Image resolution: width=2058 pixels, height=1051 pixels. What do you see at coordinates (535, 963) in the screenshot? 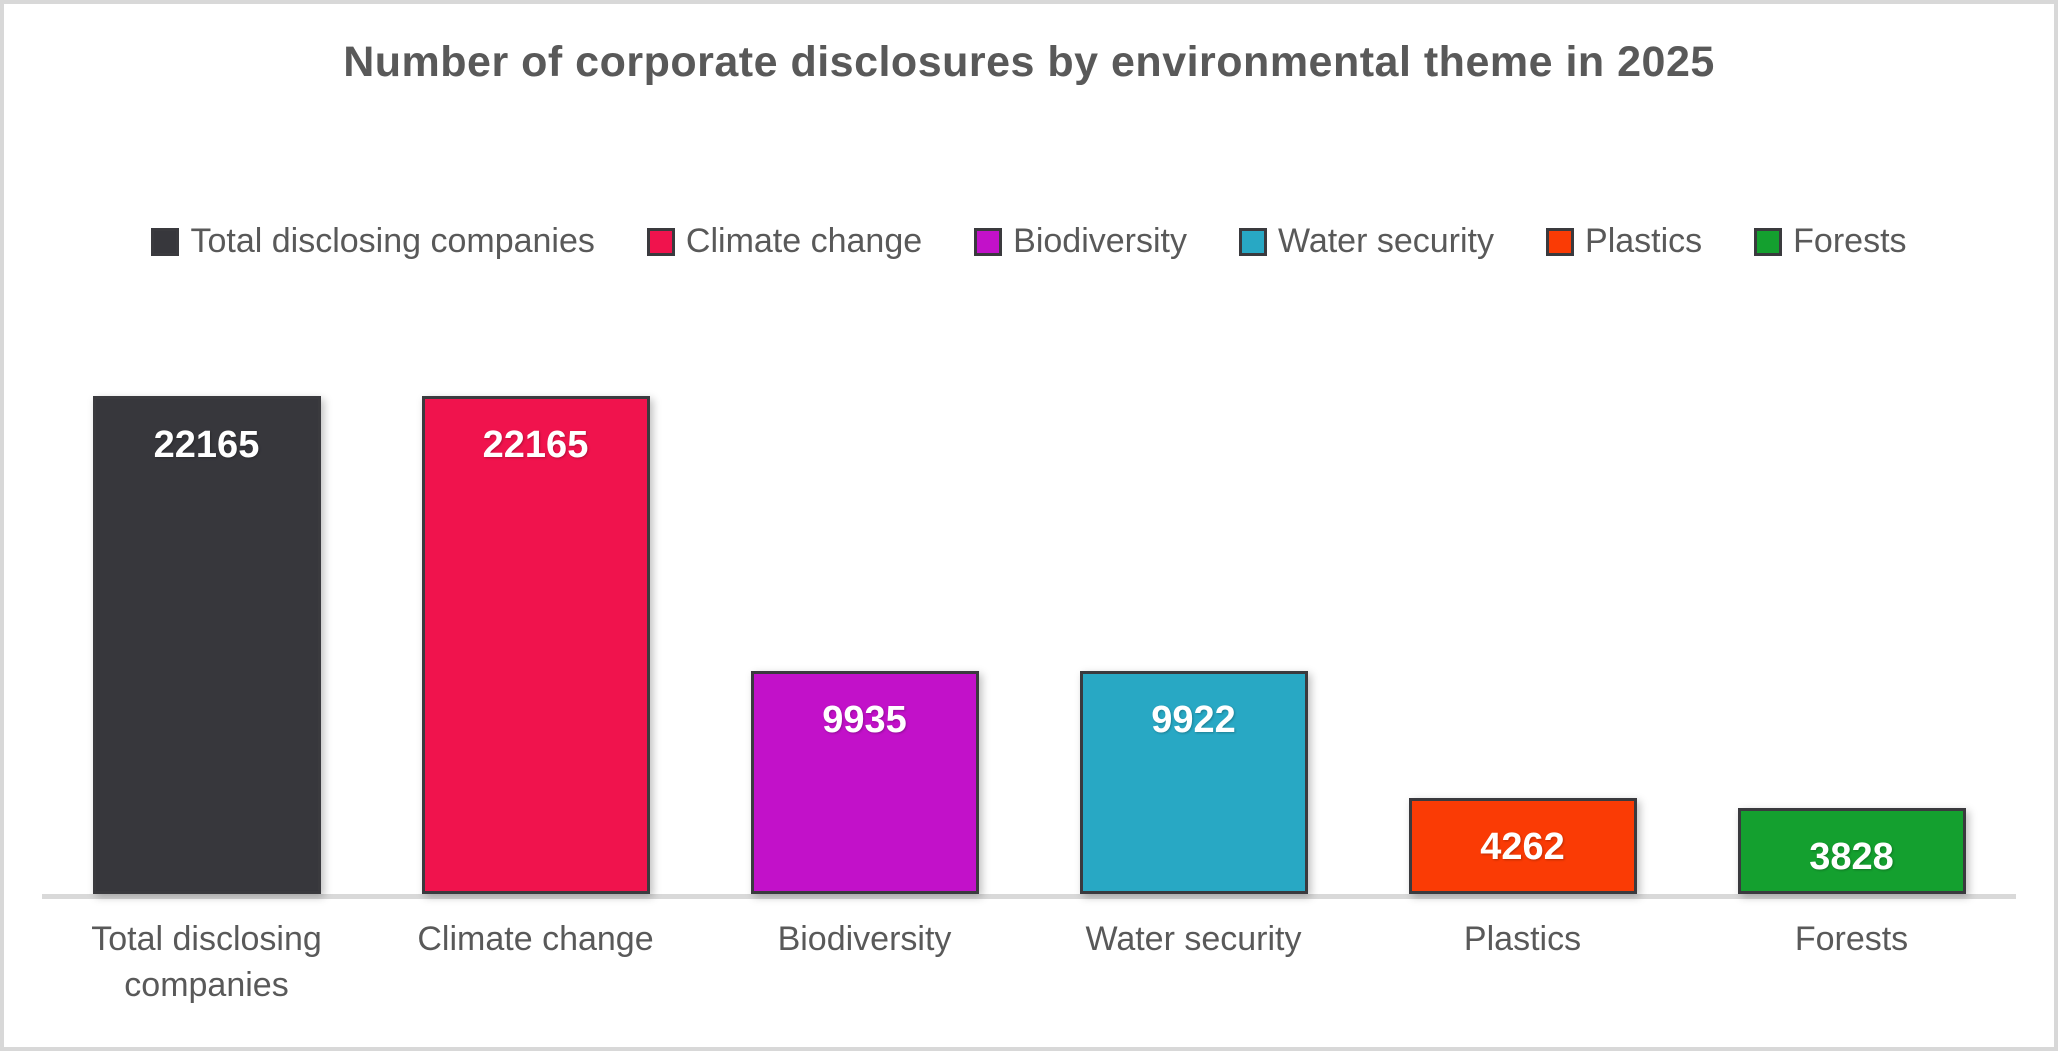
I see `x-axis-label-climate-change: Climate change` at bounding box center [535, 963].